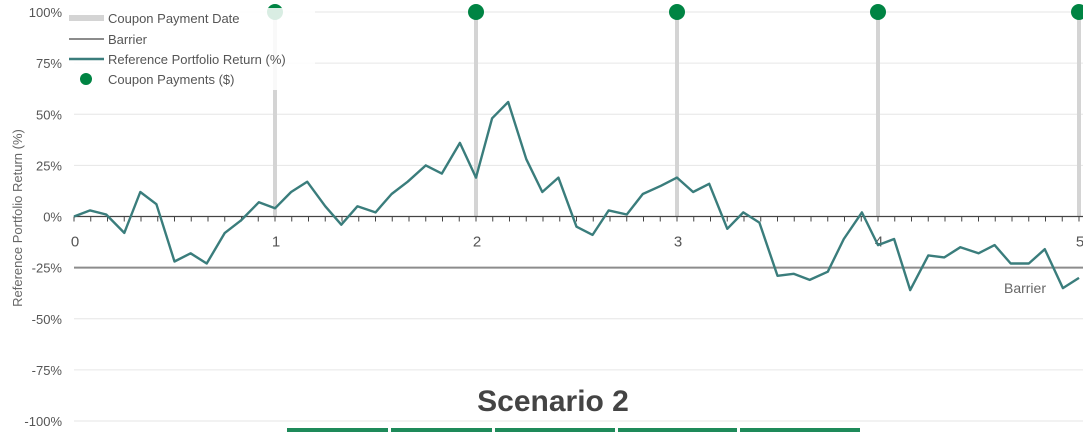  What do you see at coordinates (49, 165) in the screenshot?
I see `y-tick-label: 25%` at bounding box center [49, 165].